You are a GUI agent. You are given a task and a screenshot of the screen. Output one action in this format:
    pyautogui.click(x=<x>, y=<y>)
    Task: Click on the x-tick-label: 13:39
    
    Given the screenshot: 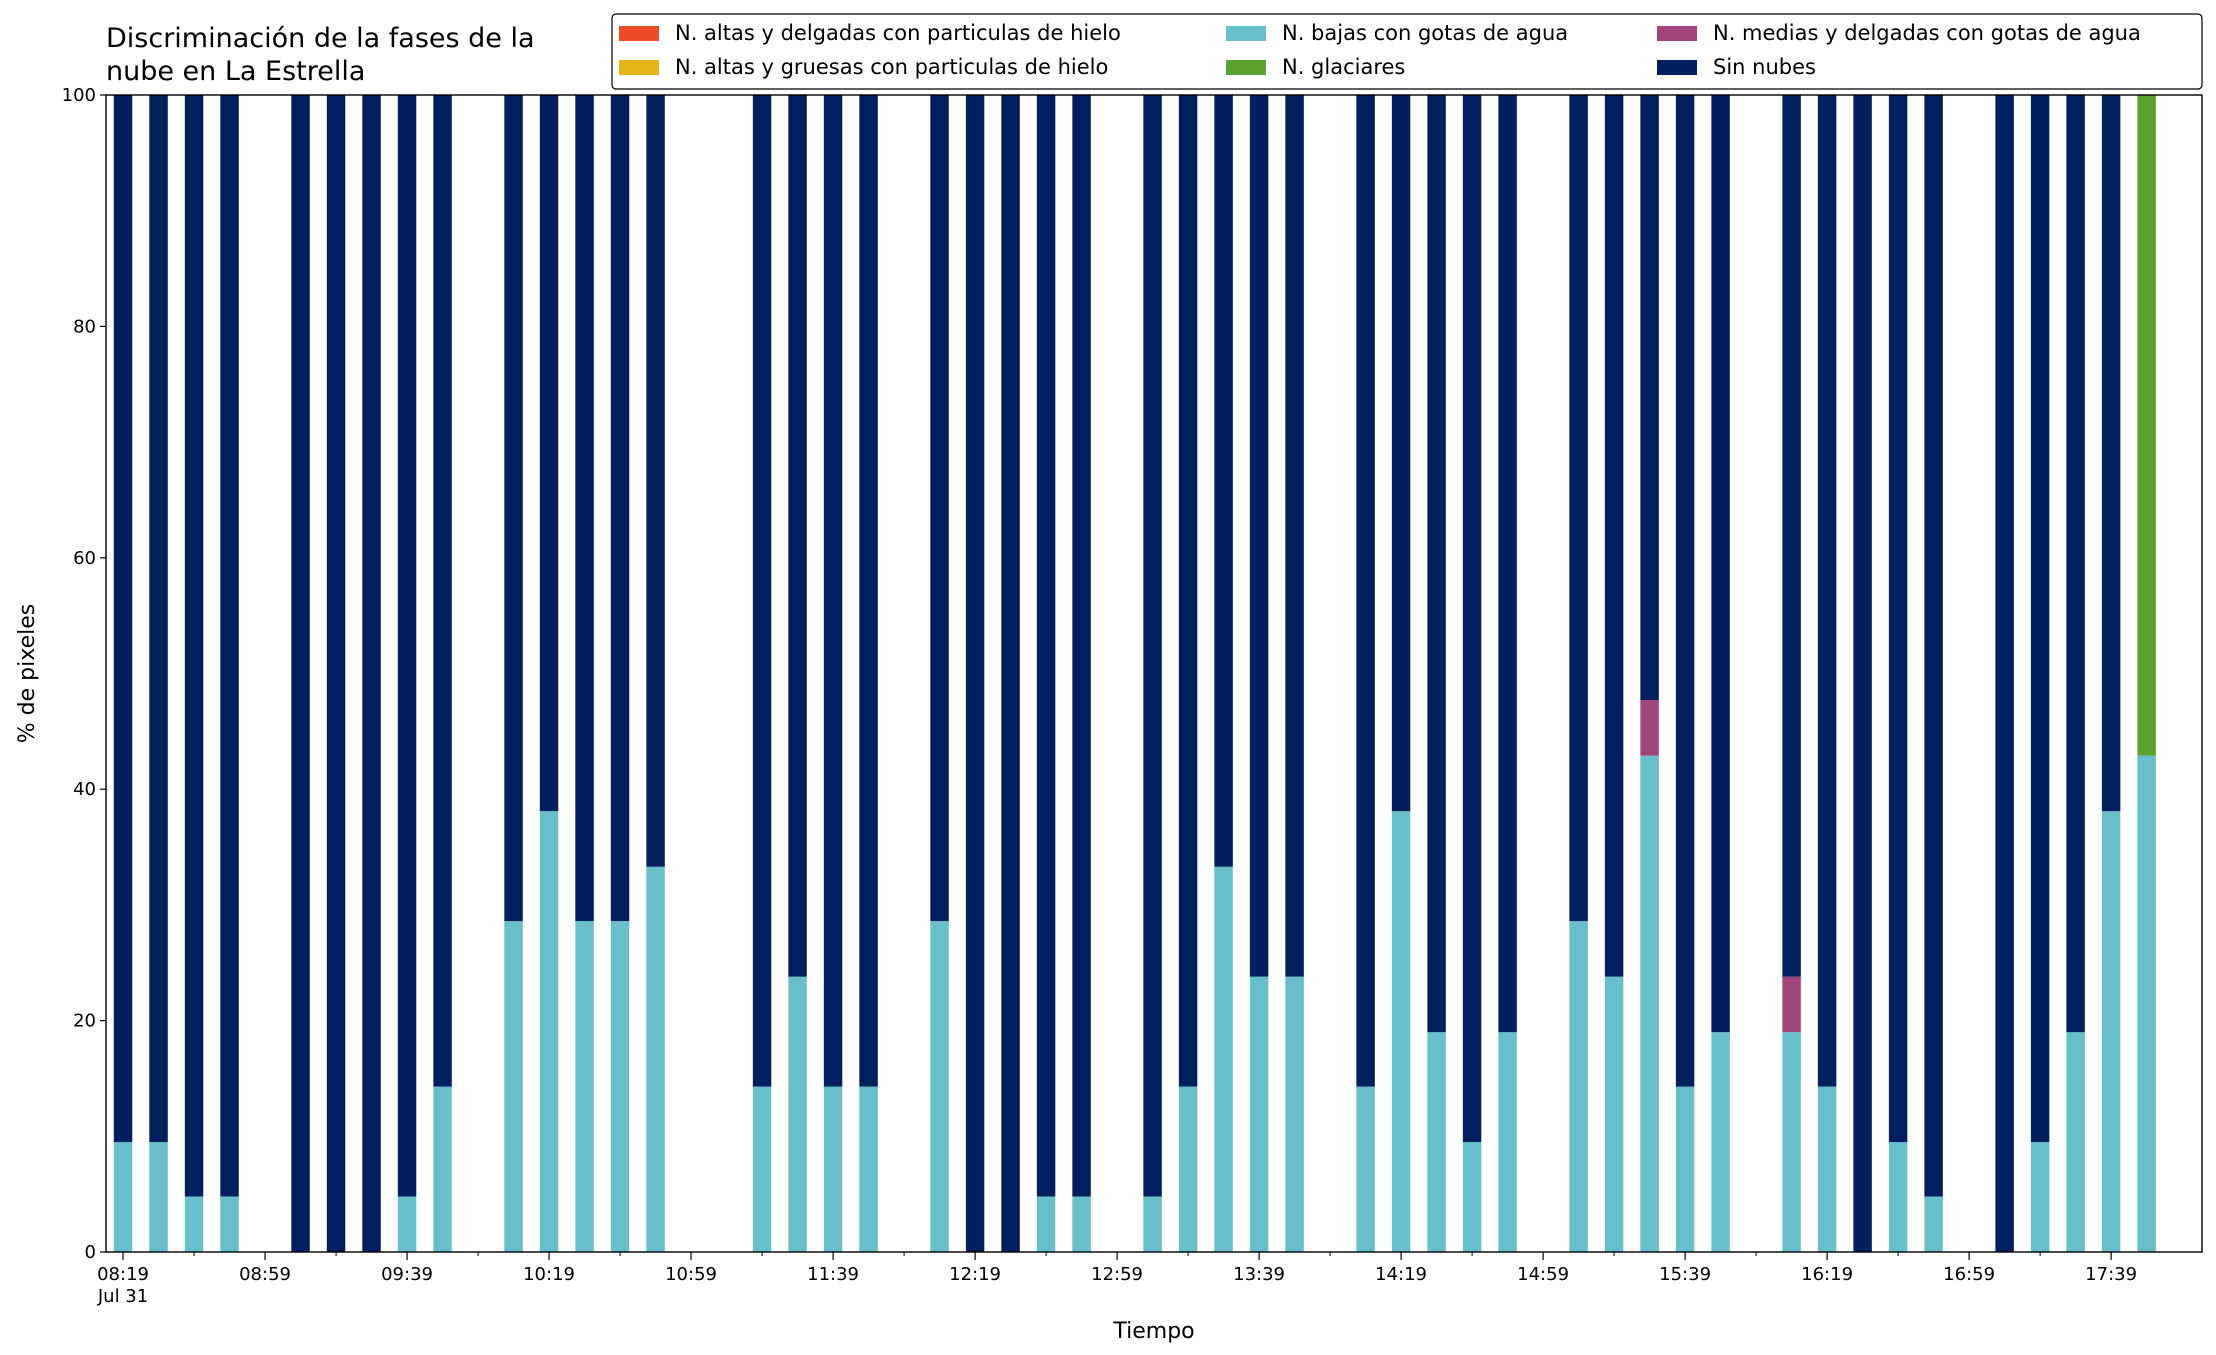 What is the action you would take?
    pyautogui.click(x=1259, y=1274)
    